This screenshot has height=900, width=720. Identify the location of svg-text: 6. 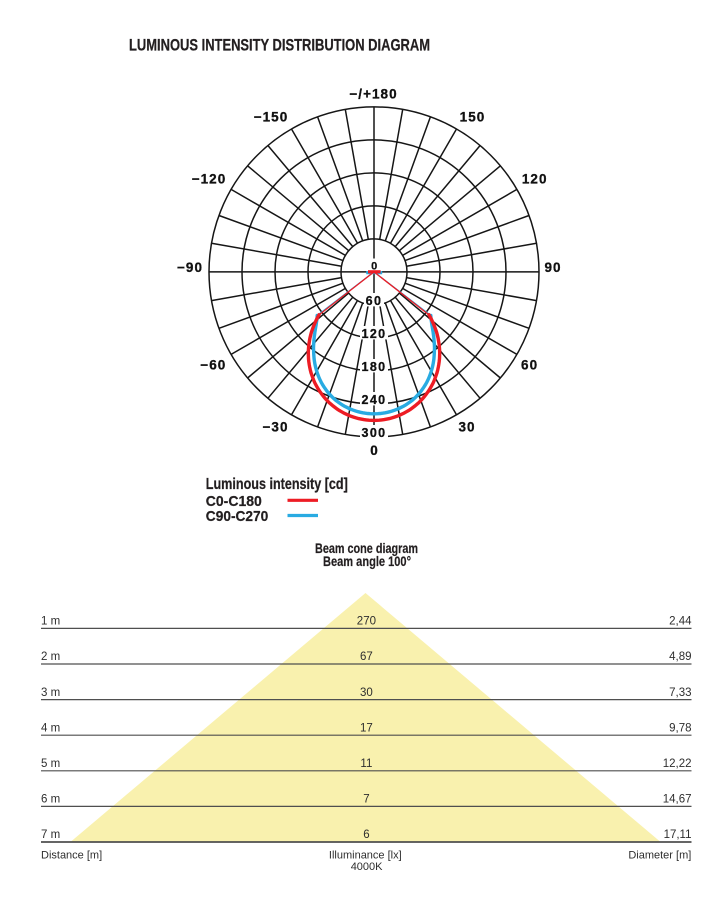
(366, 835).